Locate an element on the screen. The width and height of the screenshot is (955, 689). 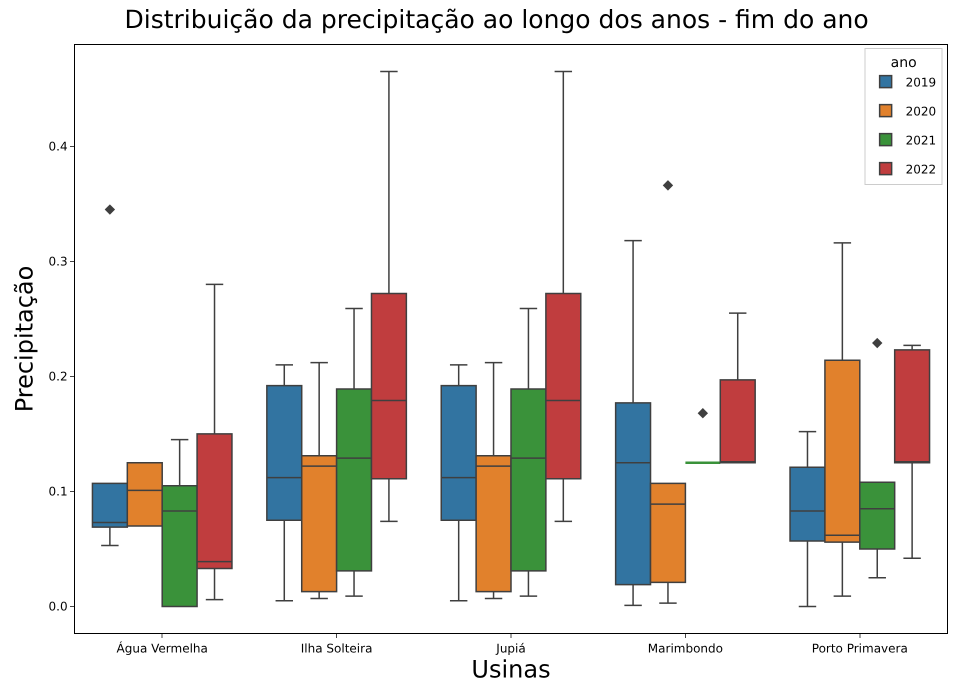
y-tick-label: 0.3 is located at coordinates (58, 261).